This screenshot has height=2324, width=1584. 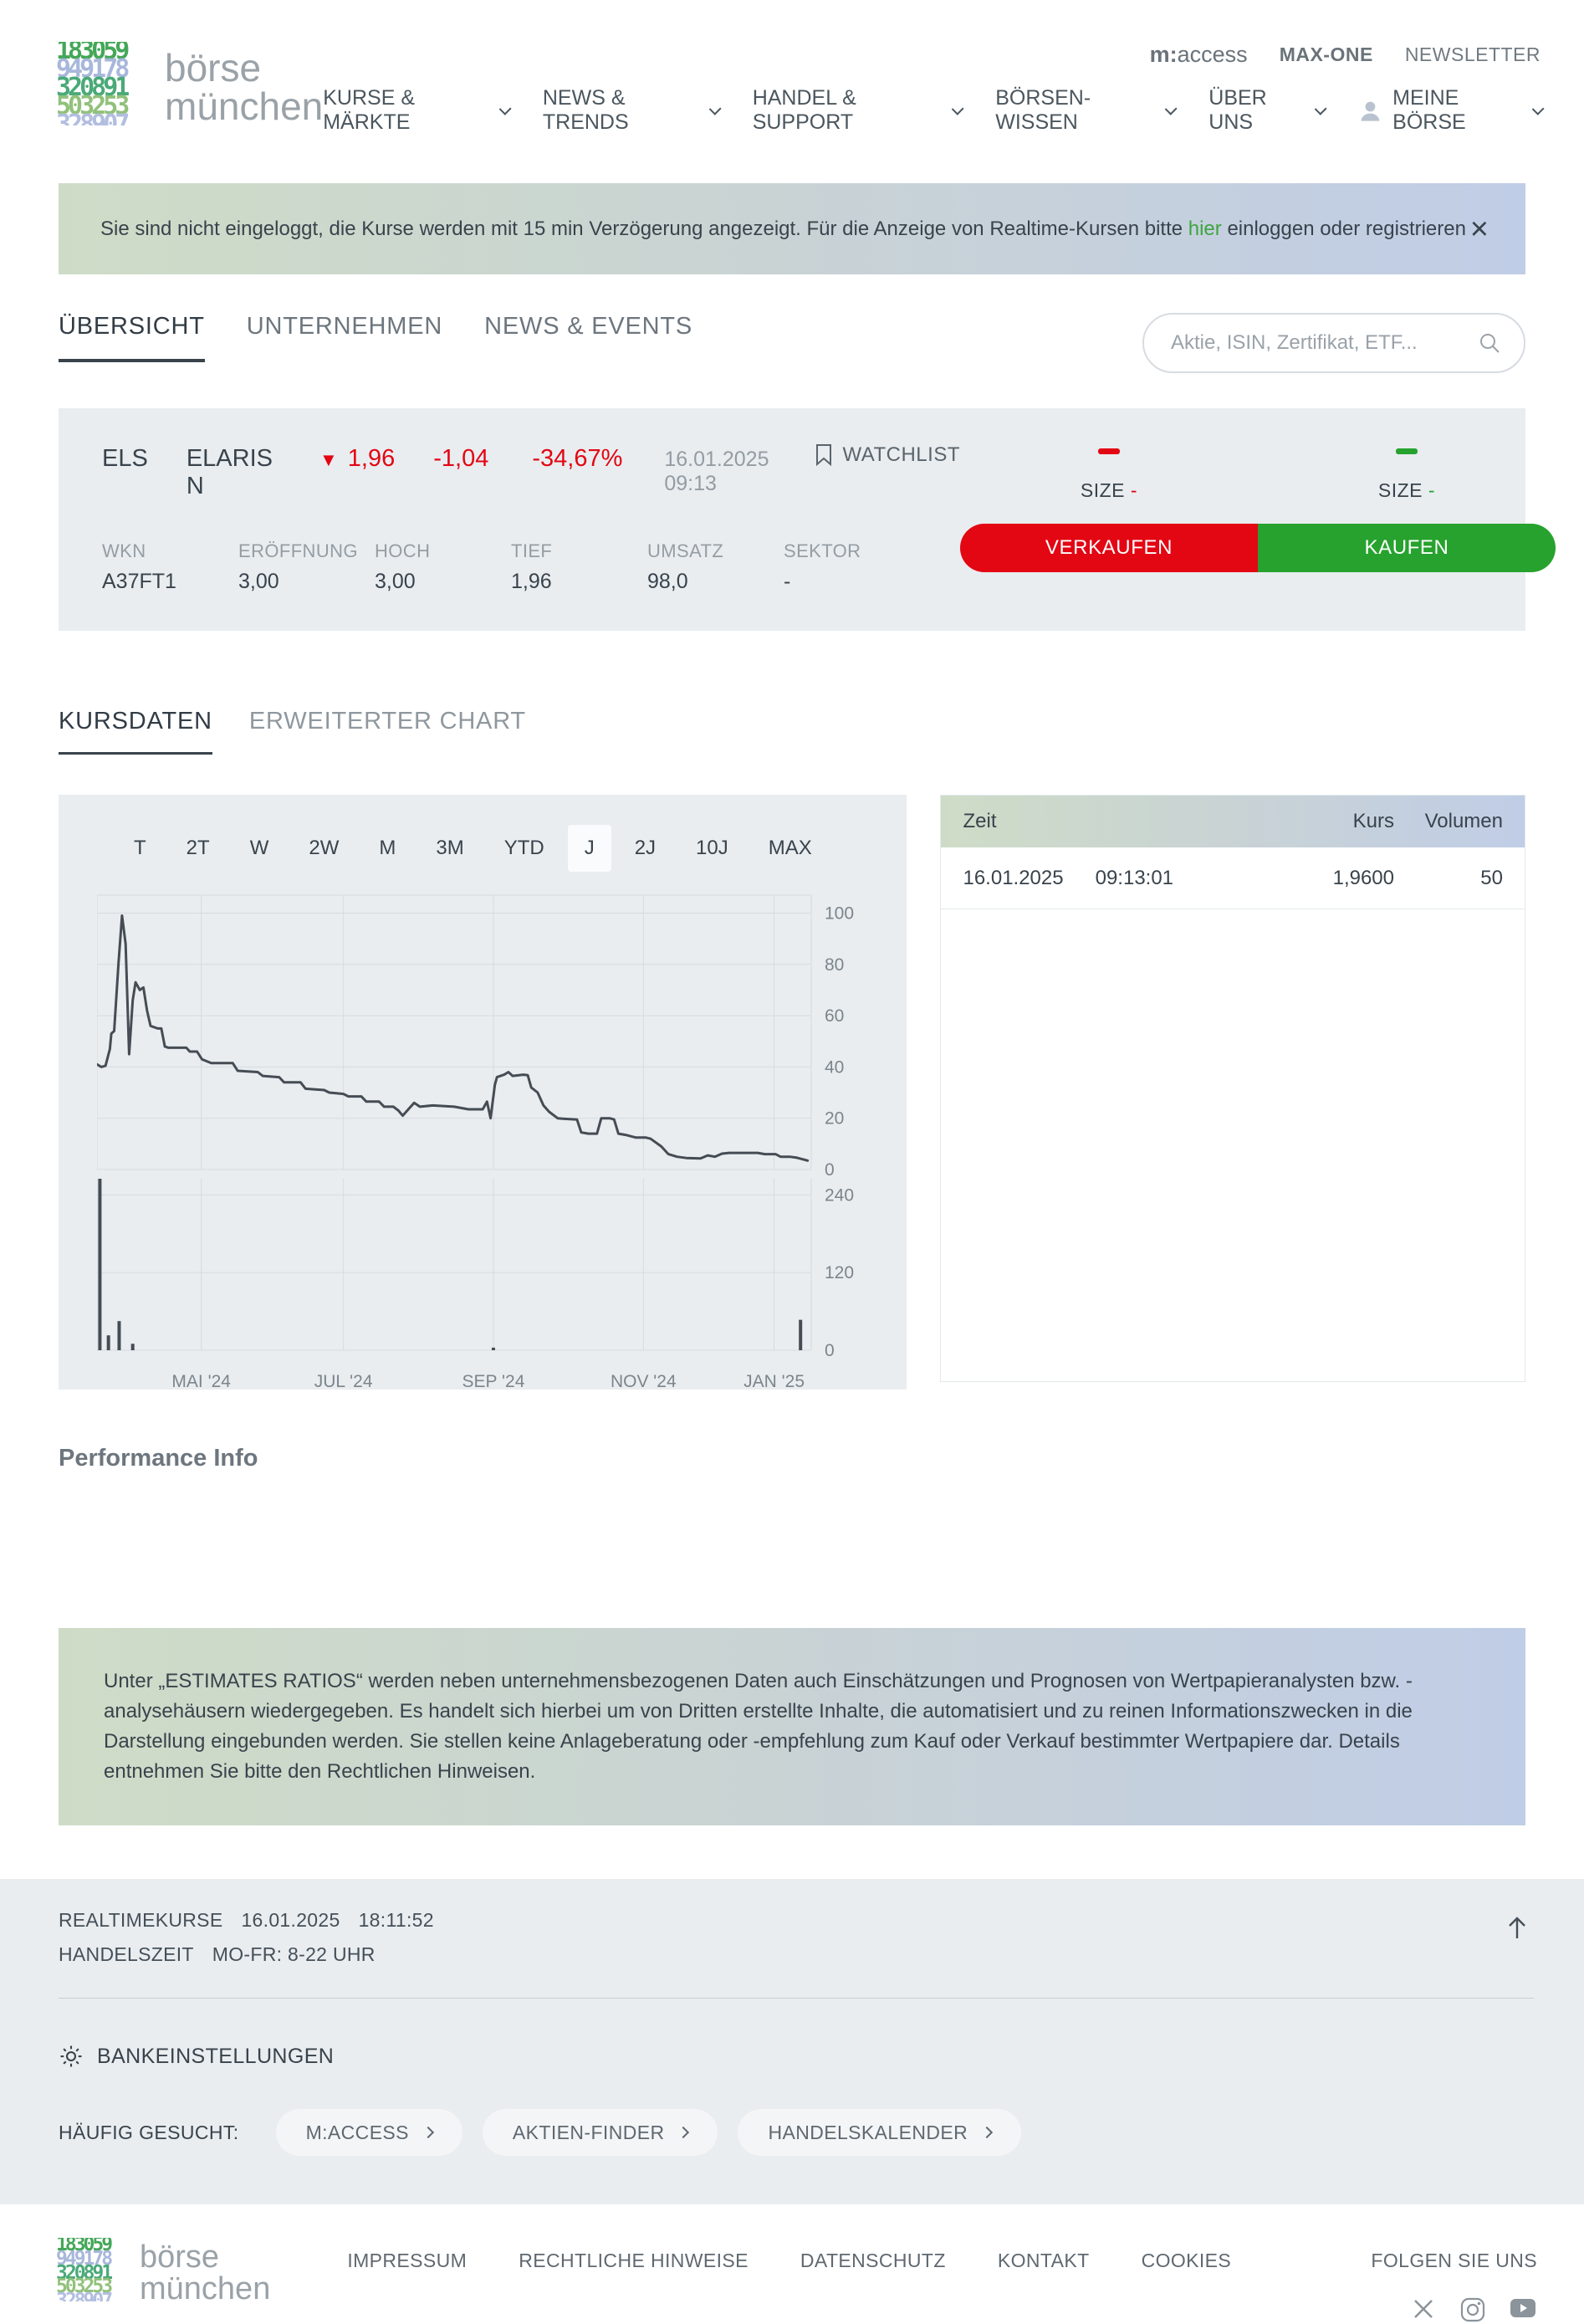 What do you see at coordinates (158, 1458) in the screenshot?
I see `performance-info-title: Performance Info` at bounding box center [158, 1458].